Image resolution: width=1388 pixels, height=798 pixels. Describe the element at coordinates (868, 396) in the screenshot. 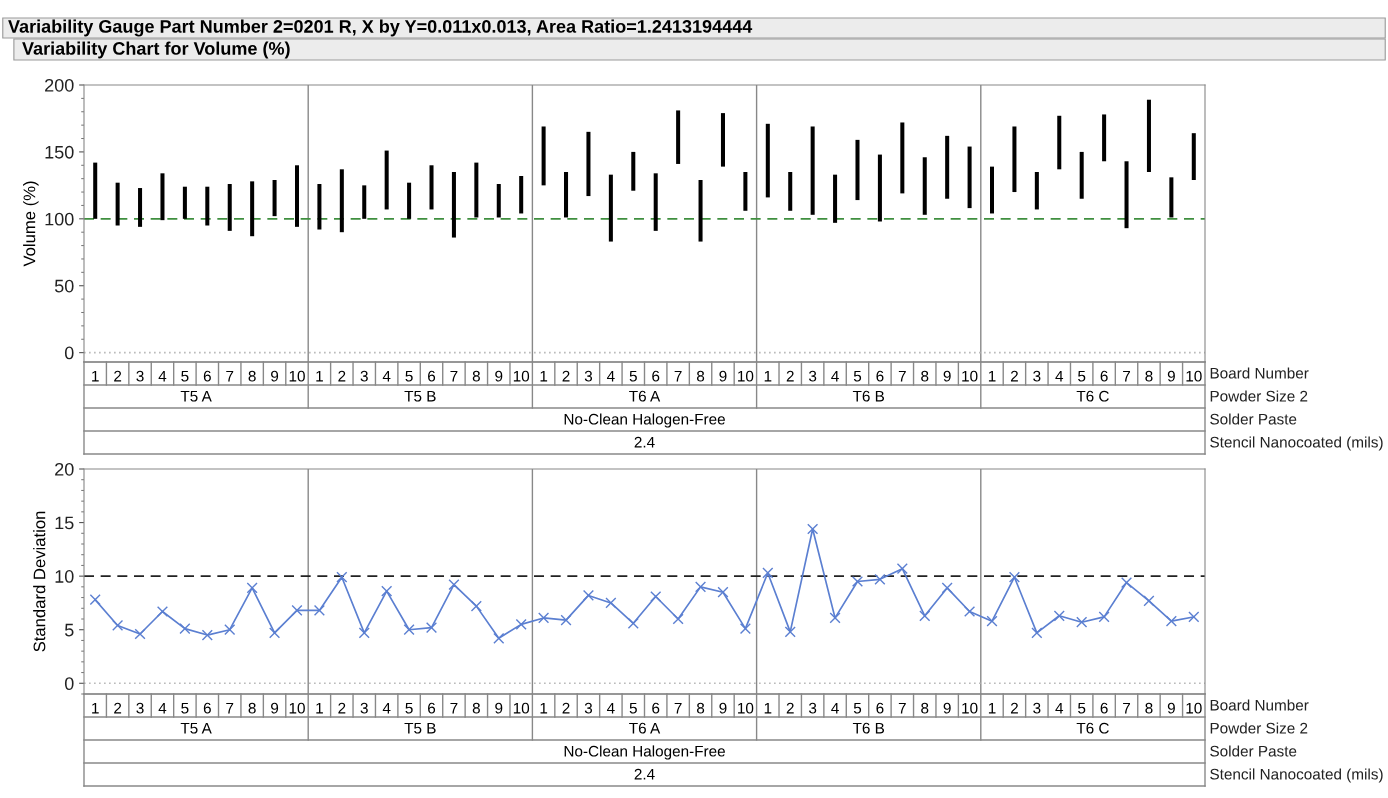

I see `text: T6 B` at that location.